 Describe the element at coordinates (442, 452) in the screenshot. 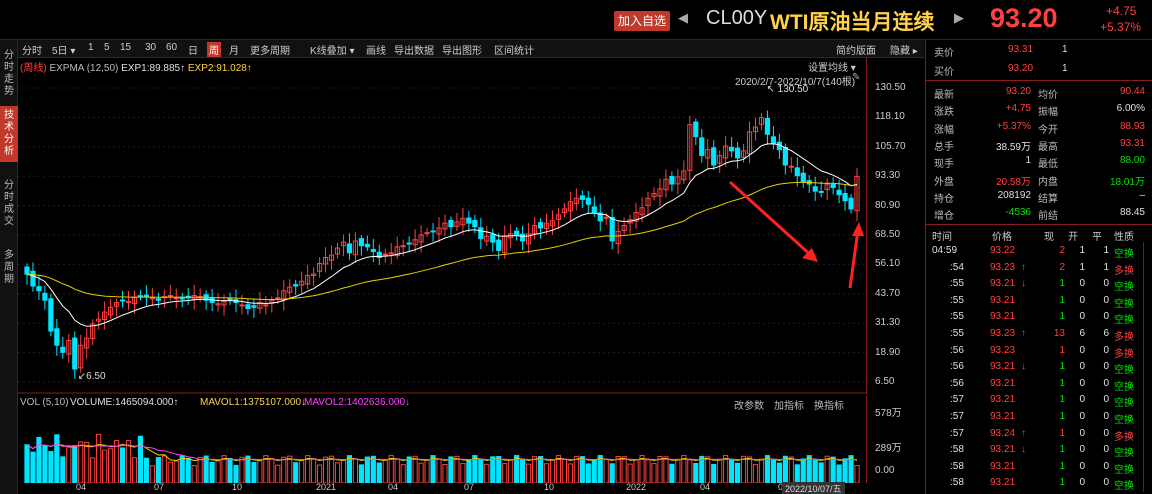

I see `mavol2-line` at that location.